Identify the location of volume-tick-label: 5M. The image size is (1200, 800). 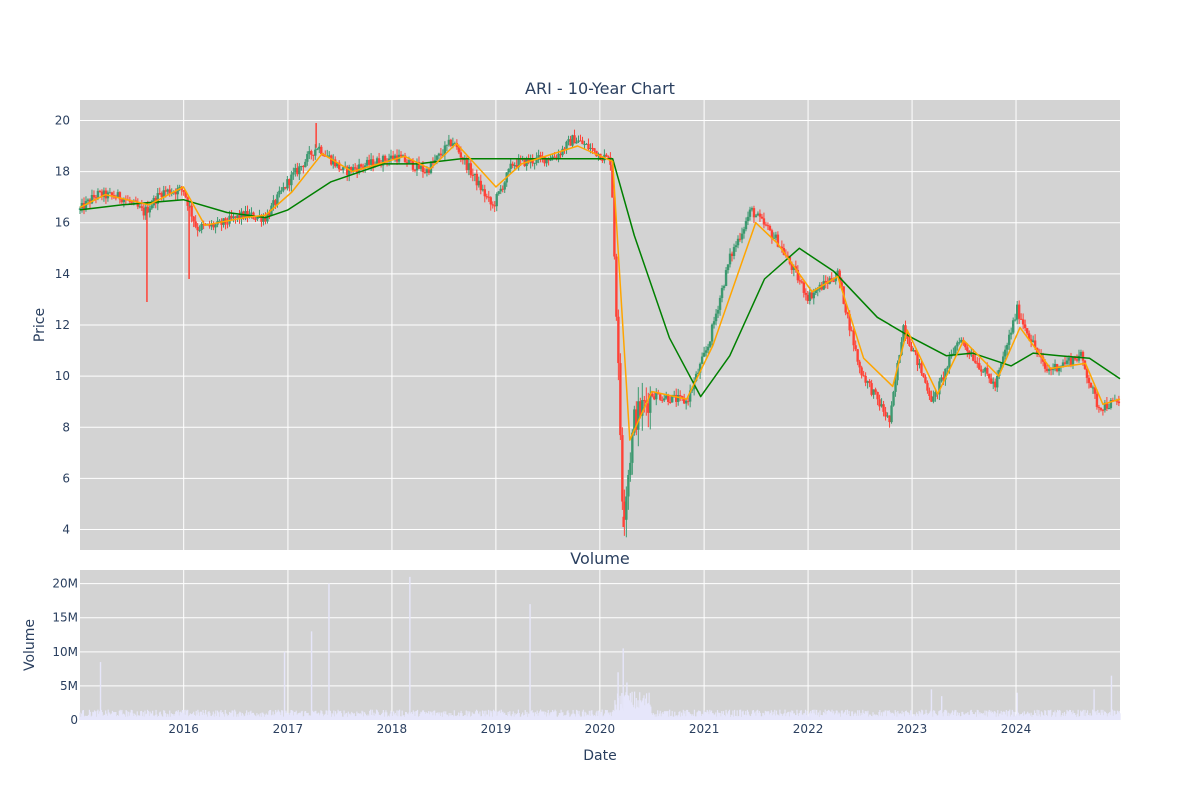
(69, 686).